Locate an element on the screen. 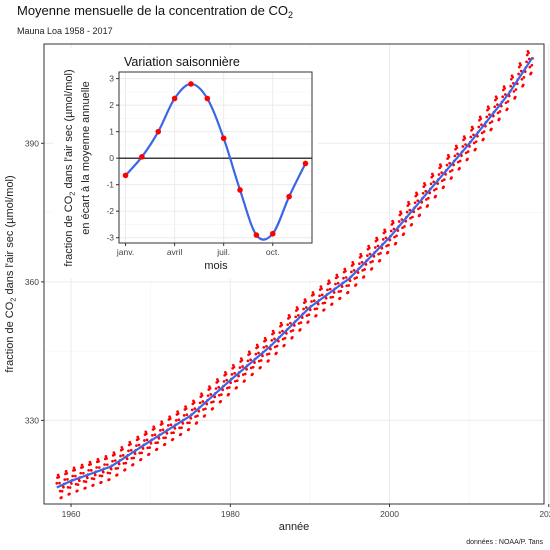 The width and height of the screenshot is (550, 550). x-tick-label: 2000 is located at coordinates (389, 514).